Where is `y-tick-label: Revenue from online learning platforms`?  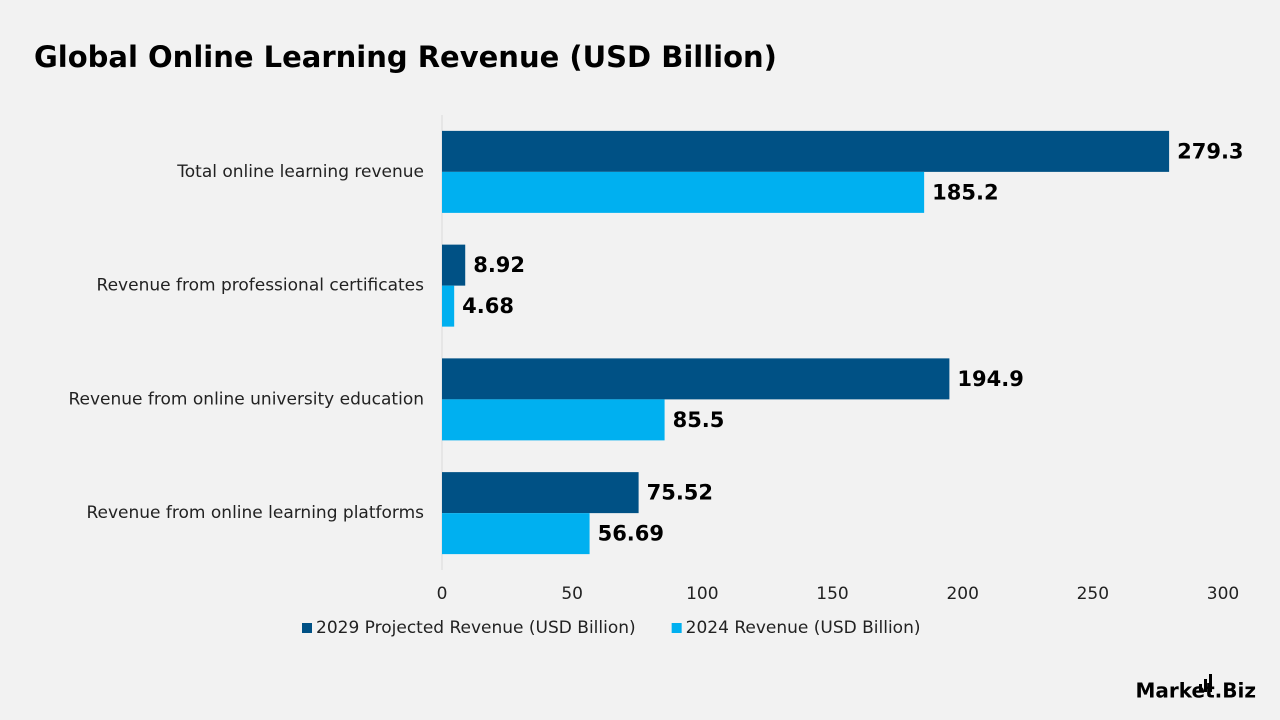
y-tick-label: Revenue from online learning platforms is located at coordinates (255, 513).